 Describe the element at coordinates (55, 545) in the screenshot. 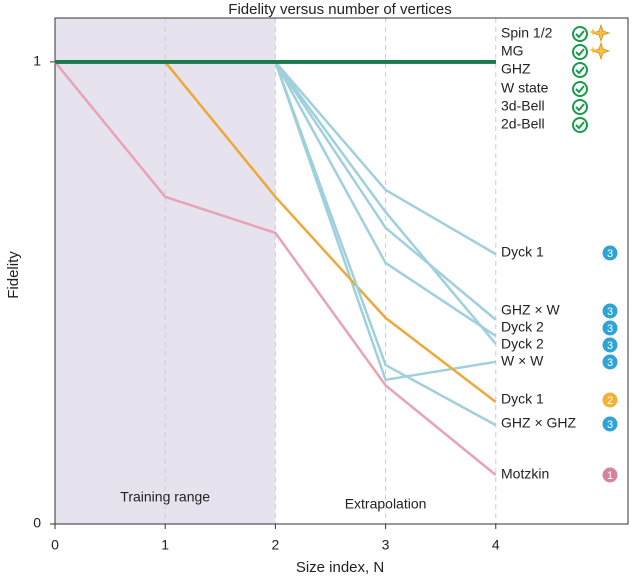

I see `x-tick-label: 0` at that location.